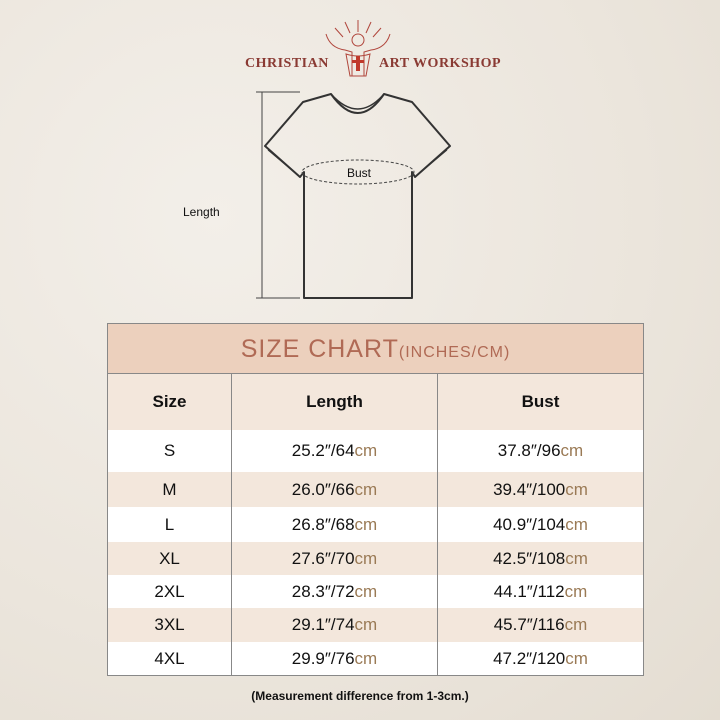 This screenshot has height=720, width=720. I want to click on size-cell: S, so click(170, 451).